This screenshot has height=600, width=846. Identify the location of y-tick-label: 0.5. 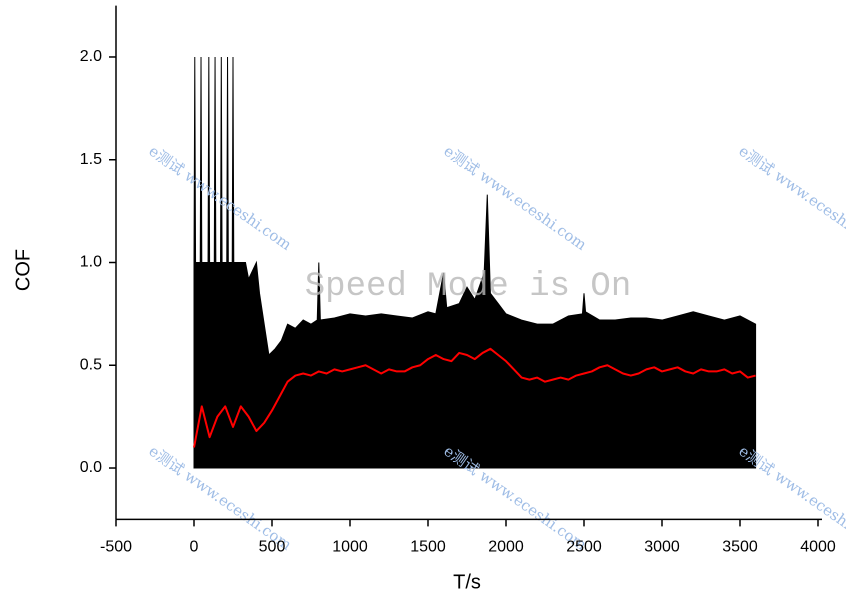
(91, 364).